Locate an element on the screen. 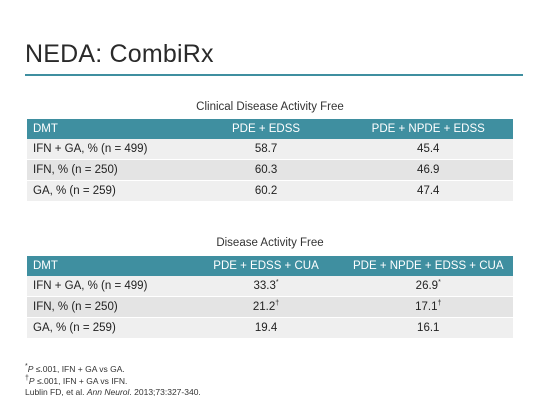 This screenshot has width=540, height=405. column-header-pde-edss-cua: PDE + EDSS + CUA is located at coordinates (266, 266).